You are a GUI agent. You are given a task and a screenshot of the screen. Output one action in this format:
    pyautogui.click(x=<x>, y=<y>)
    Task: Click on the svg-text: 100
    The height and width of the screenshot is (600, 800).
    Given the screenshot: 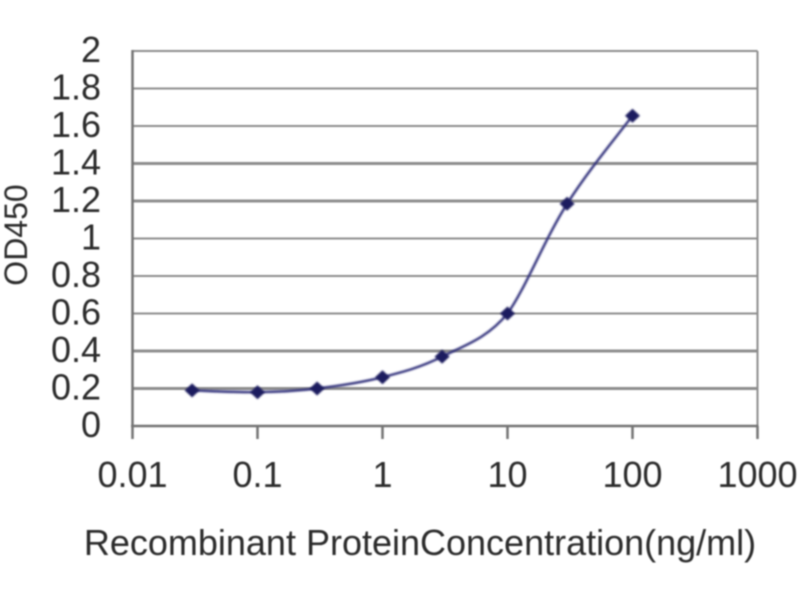 What is the action you would take?
    pyautogui.click(x=632, y=474)
    